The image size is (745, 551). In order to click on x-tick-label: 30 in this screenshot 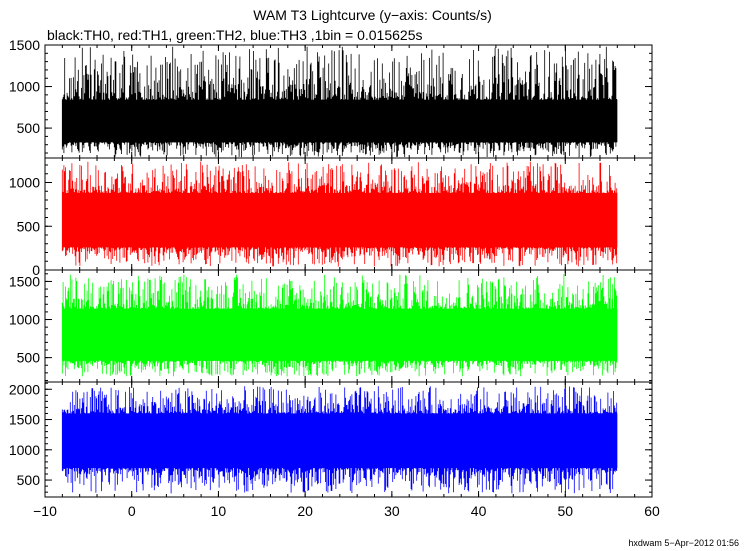, I will do `click(392, 511)`.